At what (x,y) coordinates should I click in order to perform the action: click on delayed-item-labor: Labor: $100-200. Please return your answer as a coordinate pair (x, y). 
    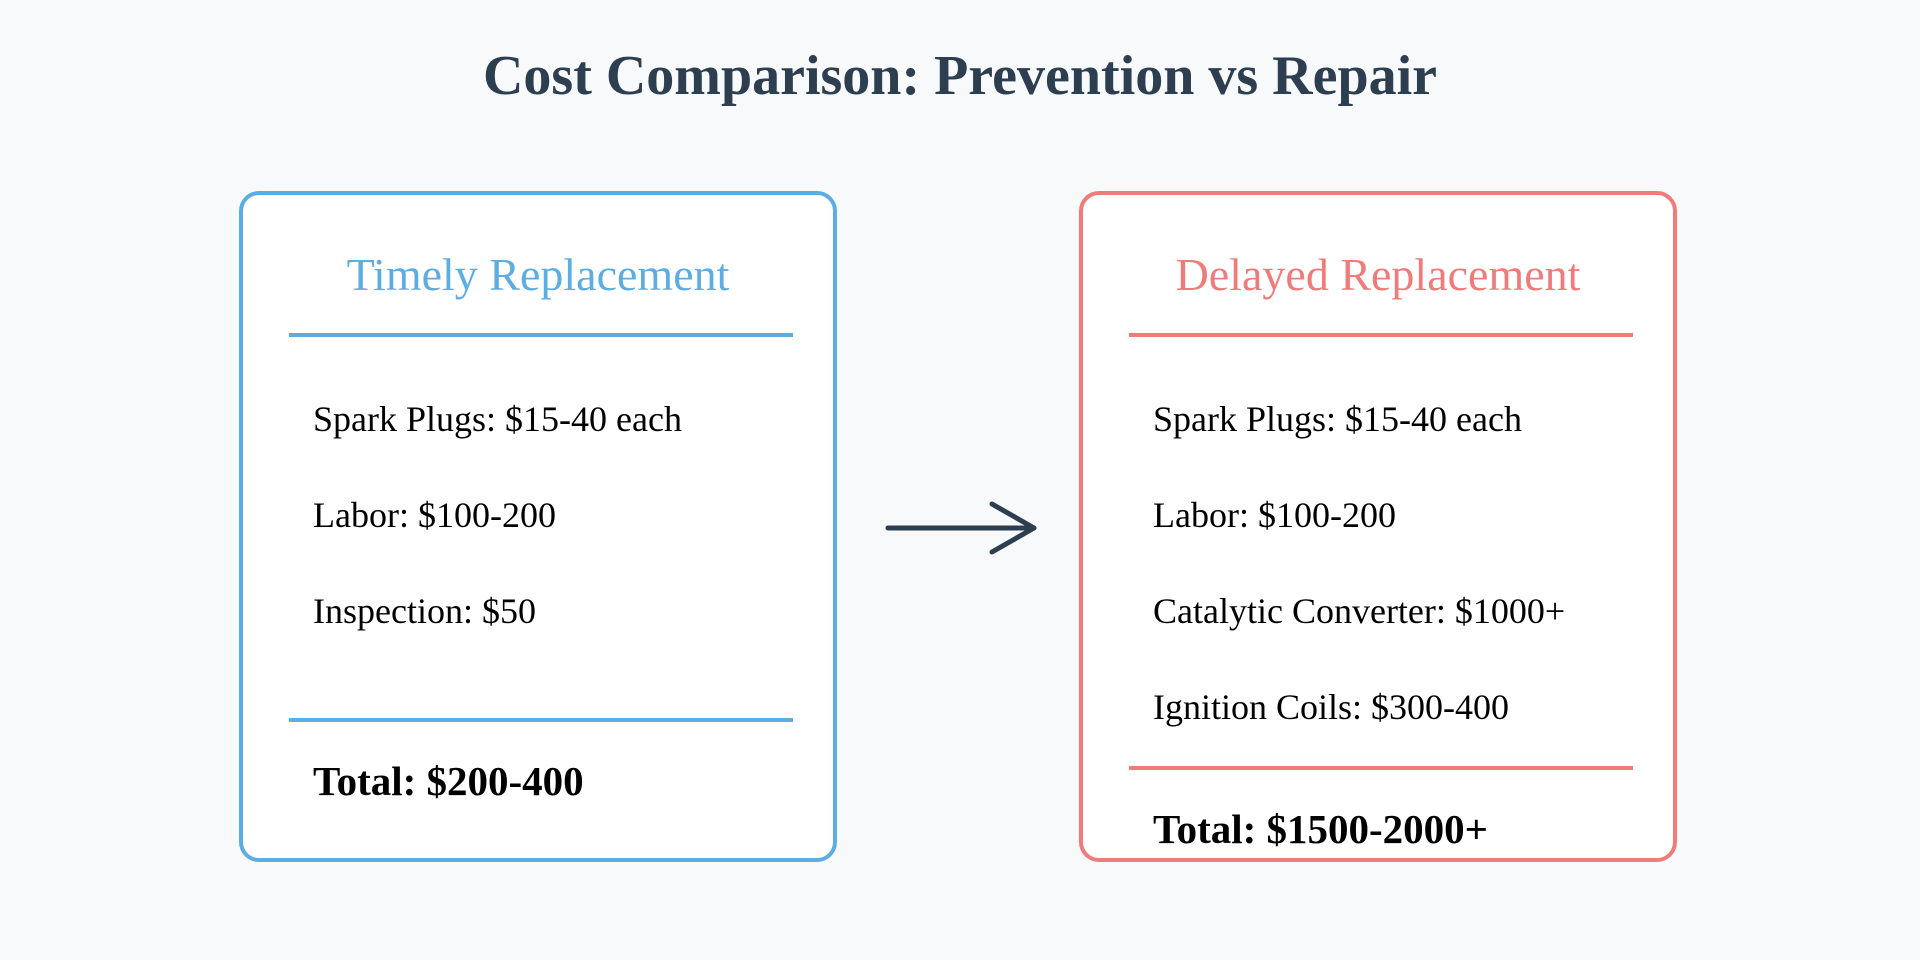
    Looking at the image, I should click on (1274, 515).